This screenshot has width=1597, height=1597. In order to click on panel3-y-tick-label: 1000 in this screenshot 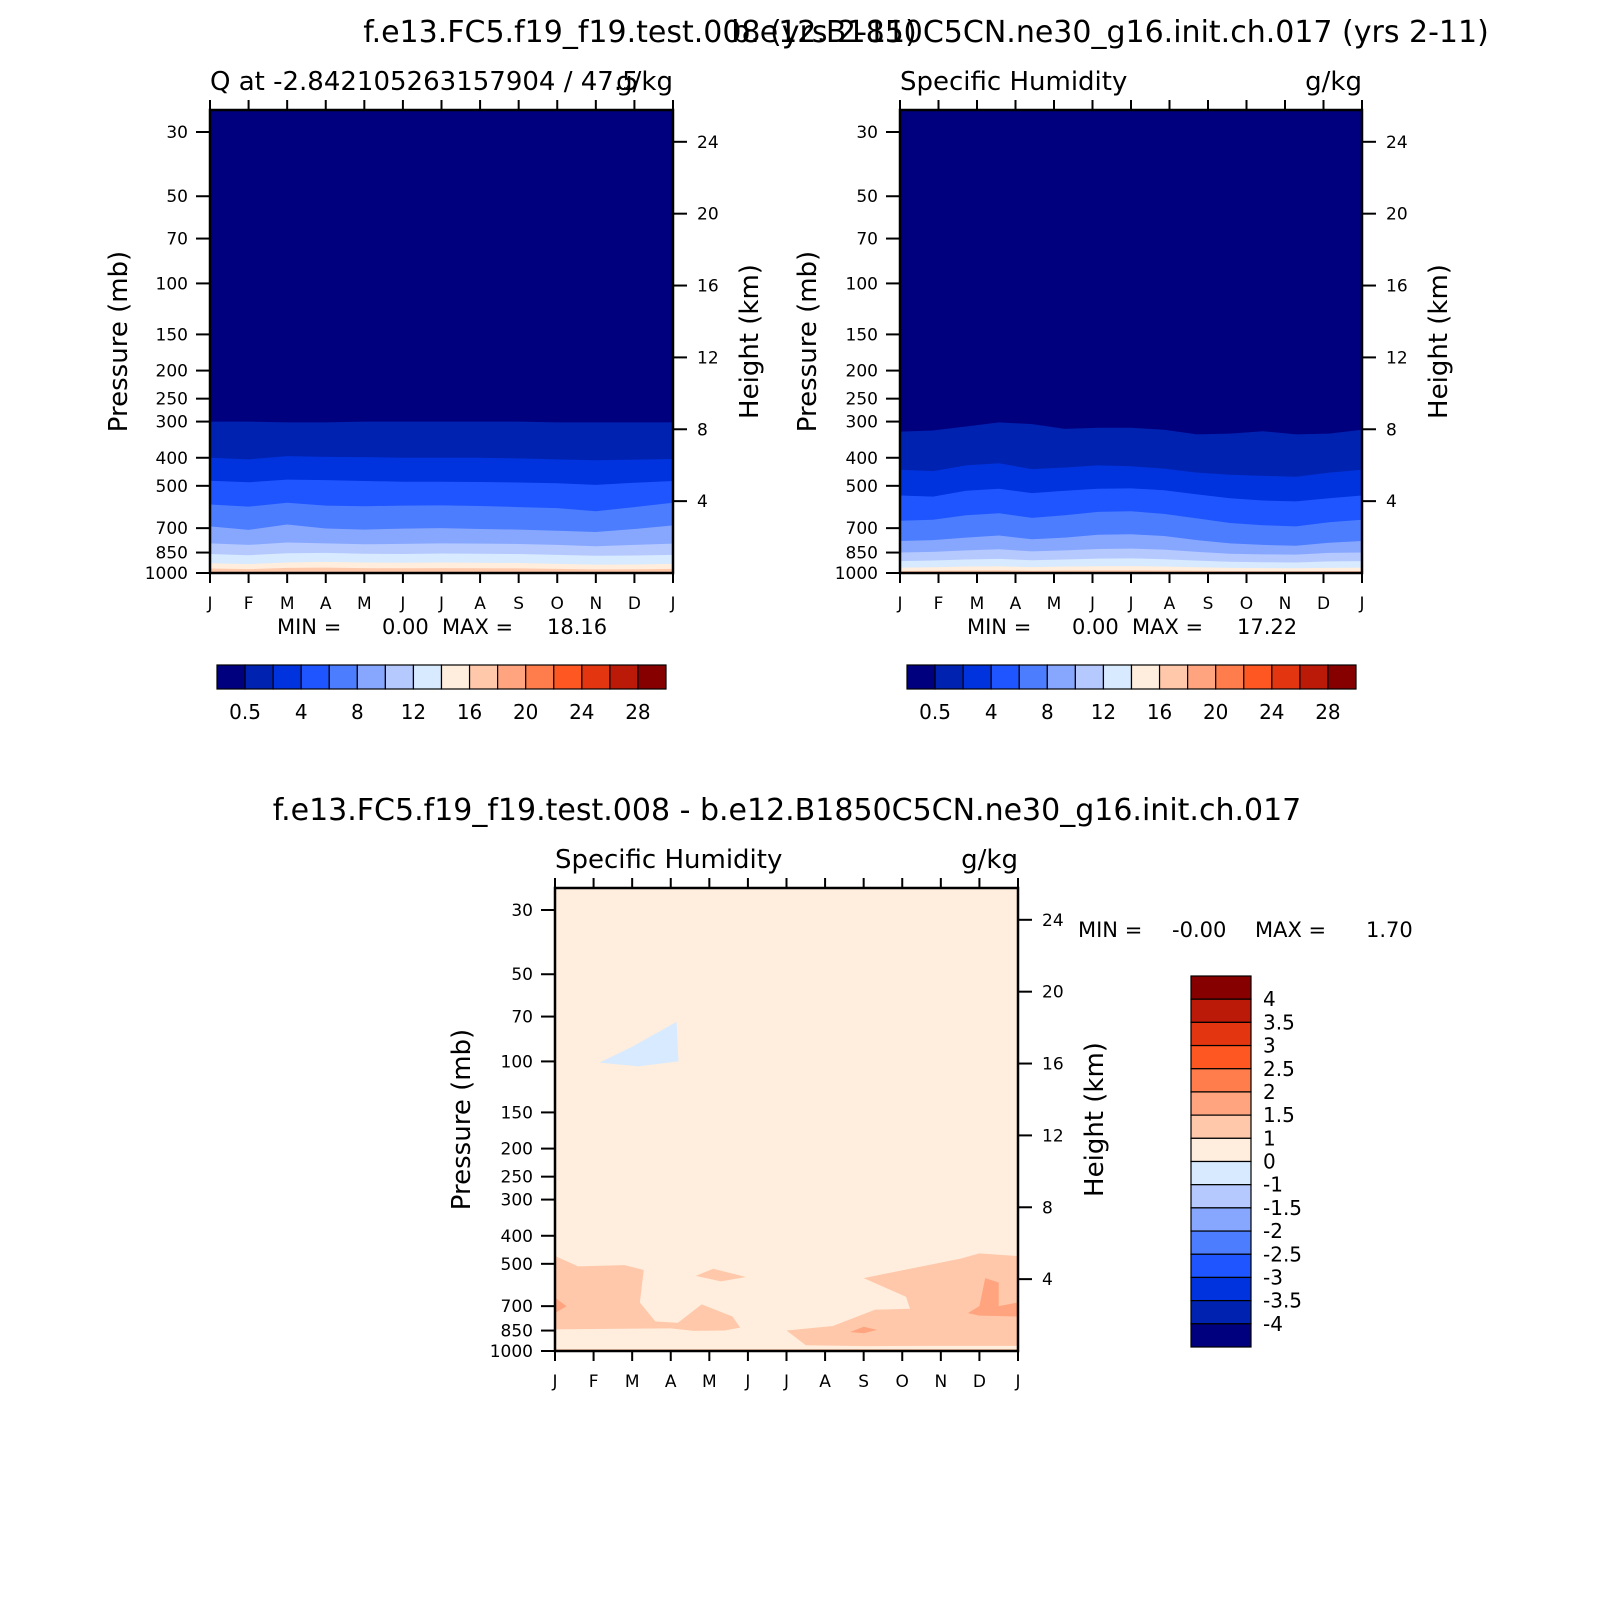, I will do `click(511, 1352)`.